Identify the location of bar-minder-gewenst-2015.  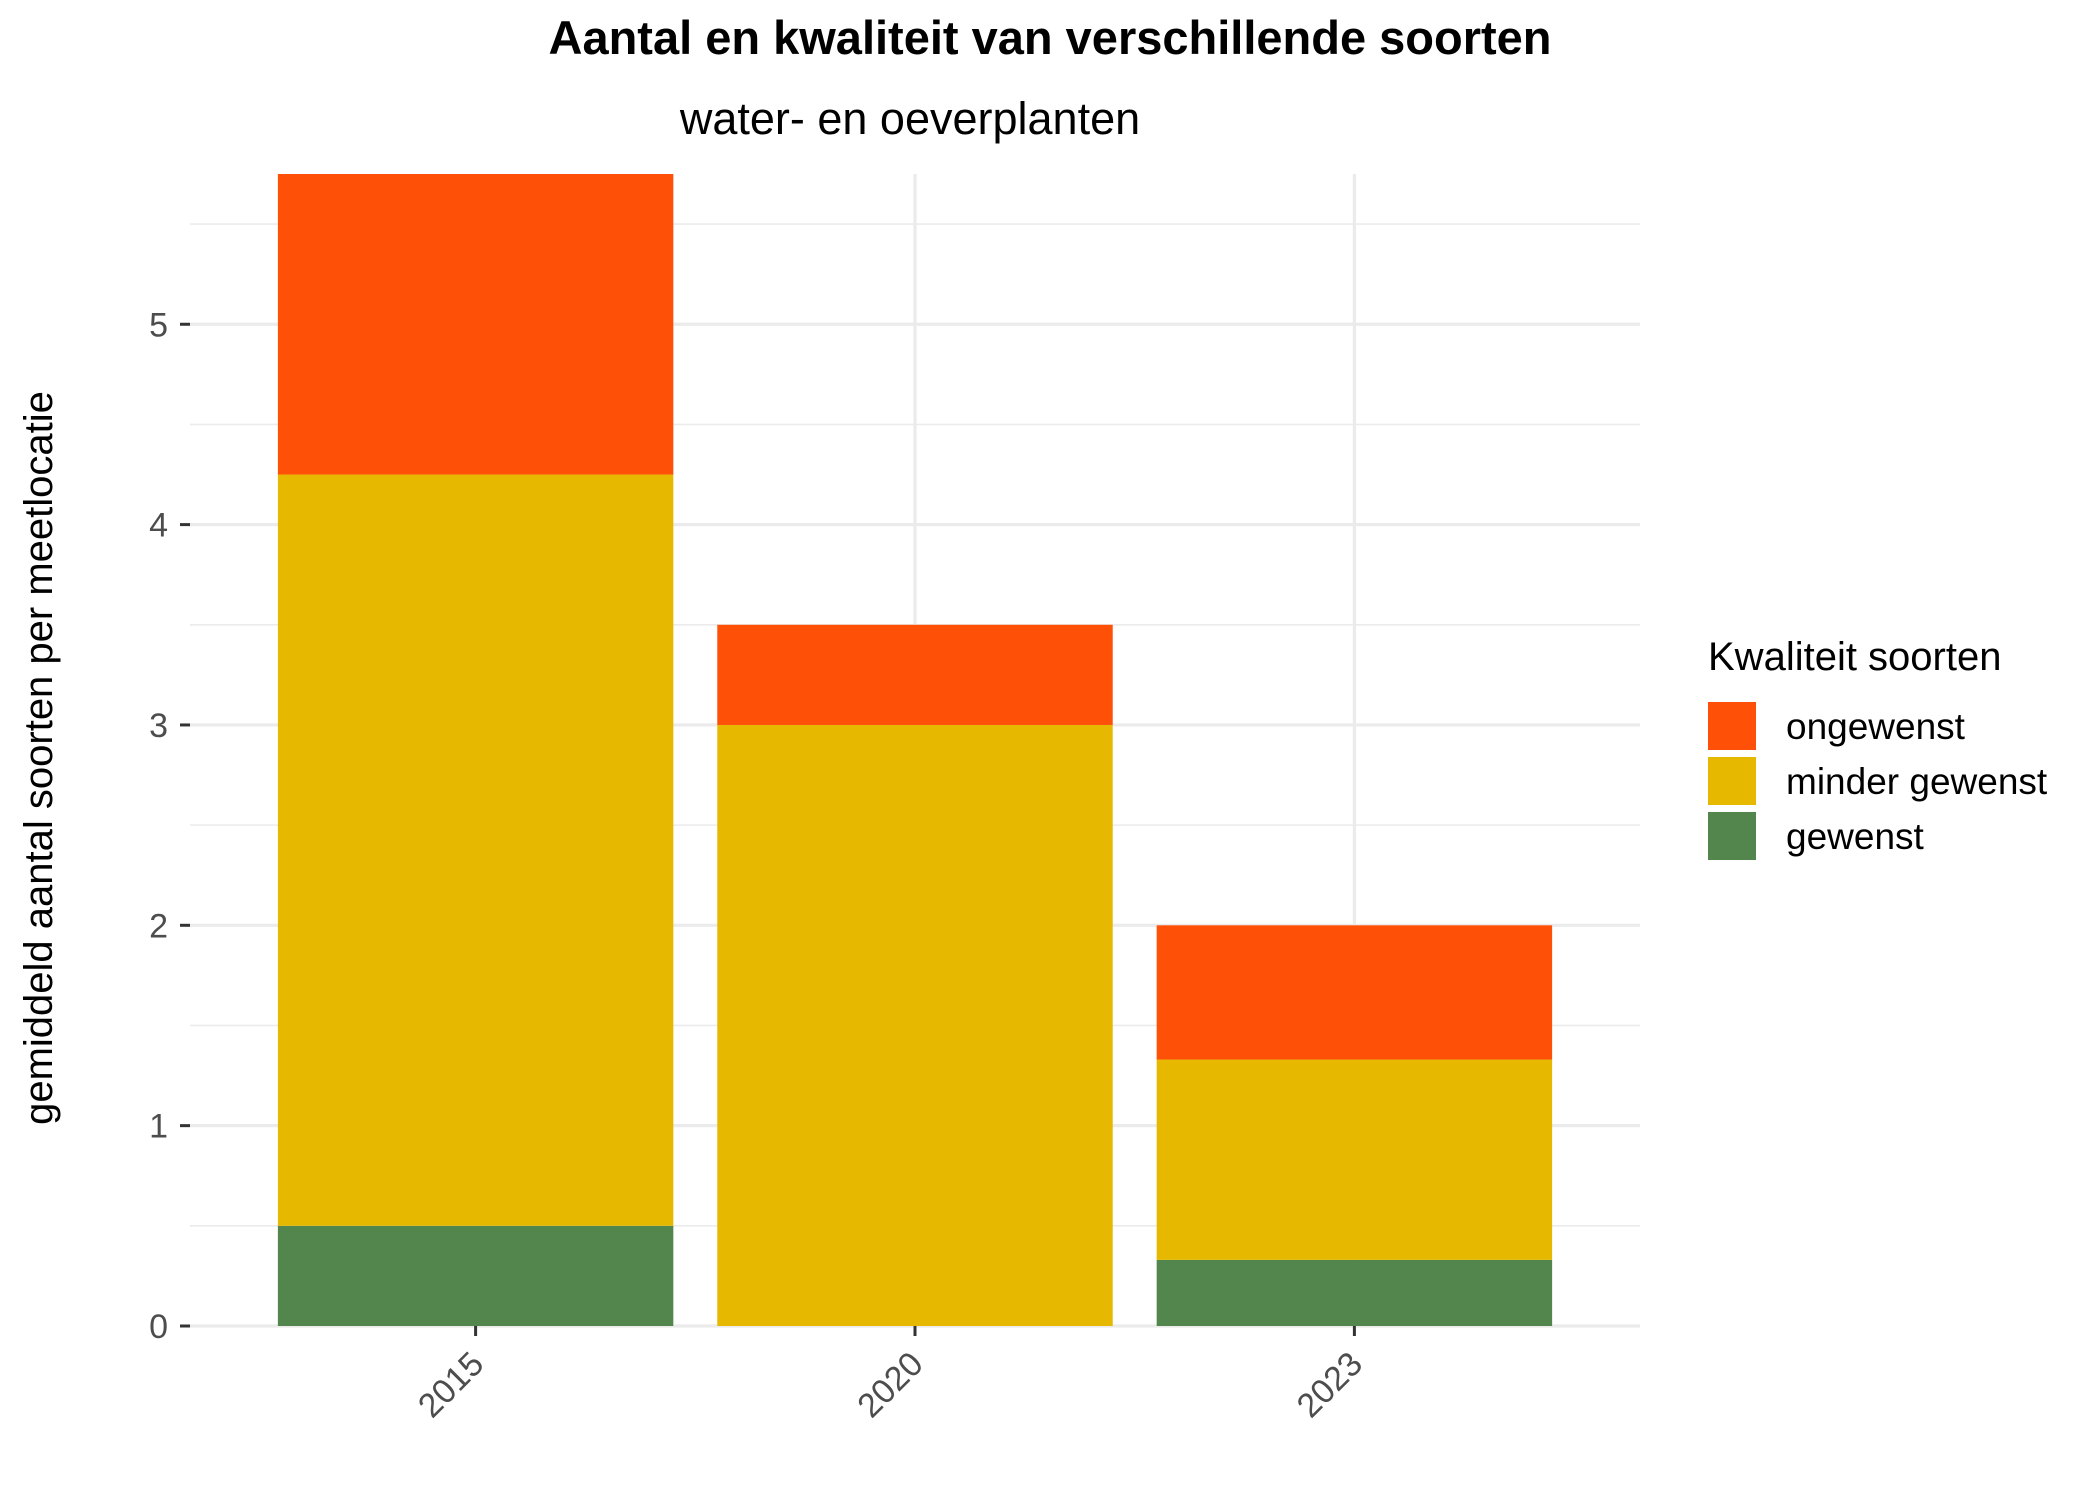
(475, 850).